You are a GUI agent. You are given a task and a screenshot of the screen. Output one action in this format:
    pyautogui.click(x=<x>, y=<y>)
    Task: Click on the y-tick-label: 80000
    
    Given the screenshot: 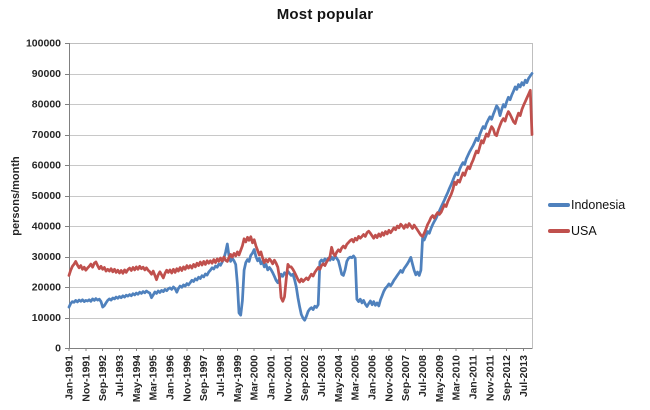 What is the action you would take?
    pyautogui.click(x=46, y=105)
    